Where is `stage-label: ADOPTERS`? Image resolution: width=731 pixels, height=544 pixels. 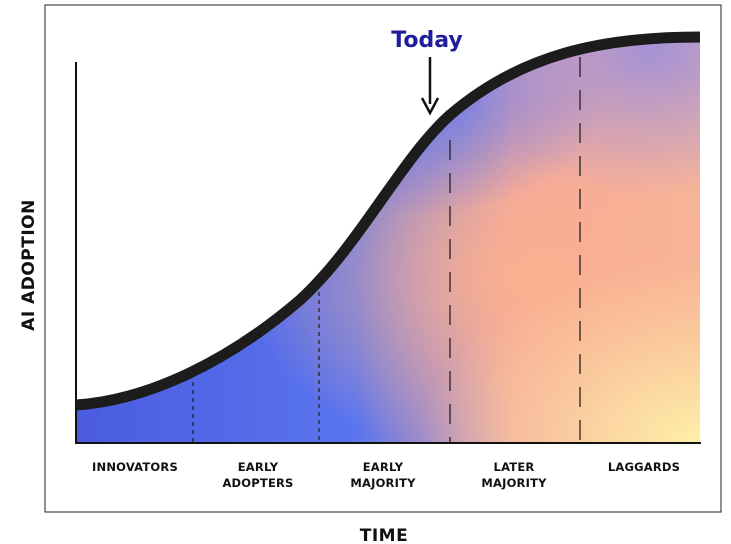
stage-label: ADOPTERS is located at coordinates (257, 483).